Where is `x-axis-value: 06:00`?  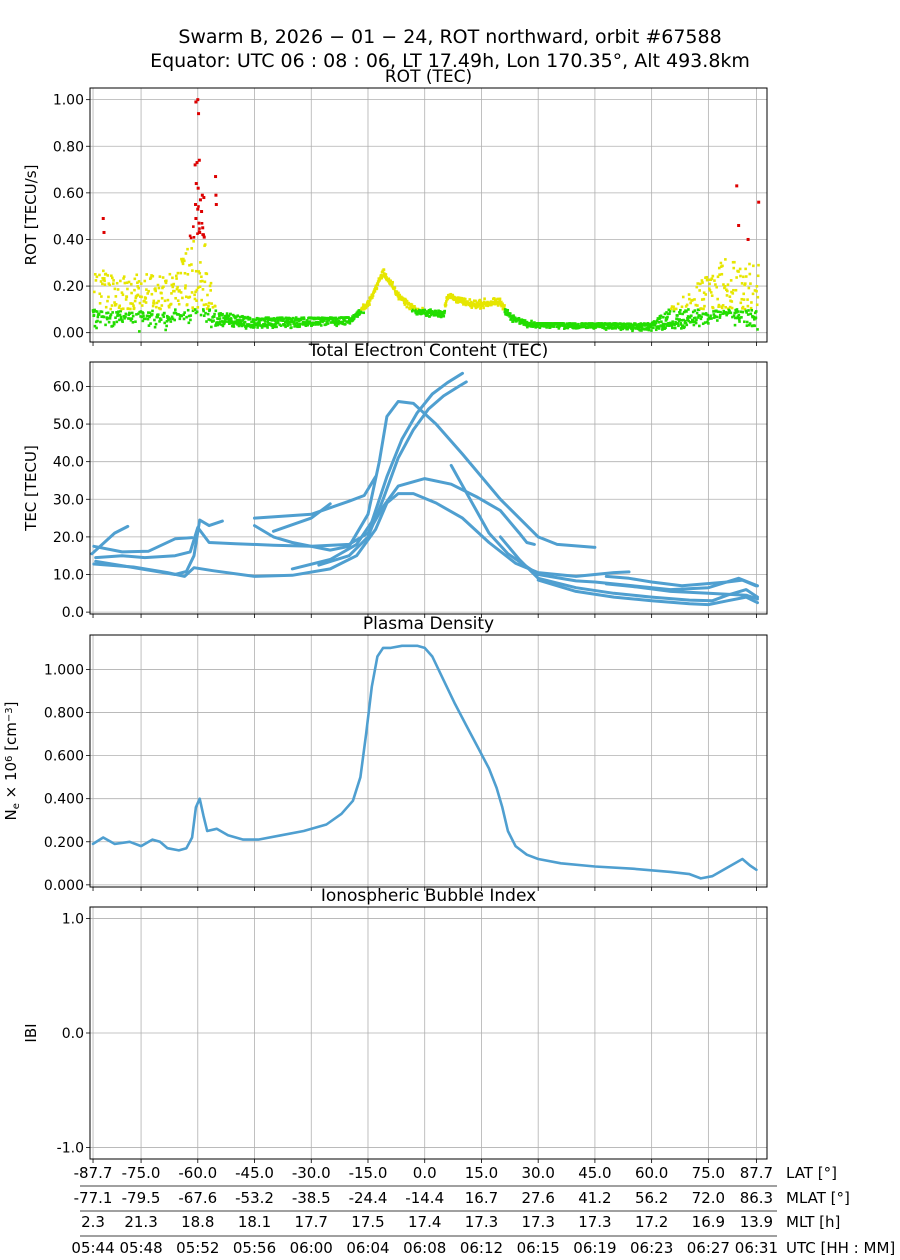 x-axis-value: 06:00 is located at coordinates (311, 1248).